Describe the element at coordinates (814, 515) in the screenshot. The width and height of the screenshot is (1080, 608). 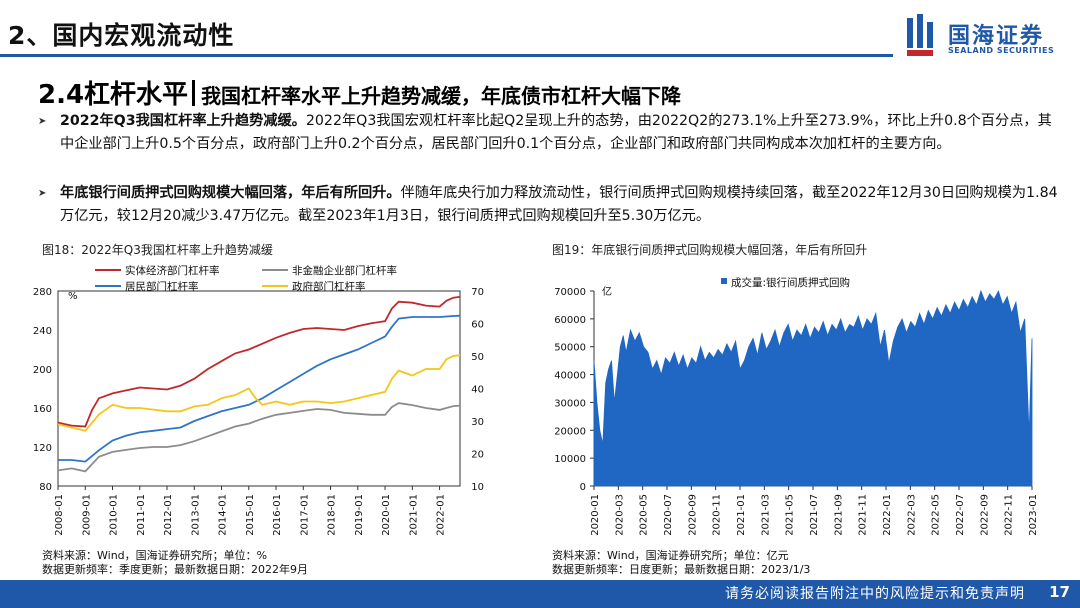
I see `x-tick-label: 2021-07` at that location.